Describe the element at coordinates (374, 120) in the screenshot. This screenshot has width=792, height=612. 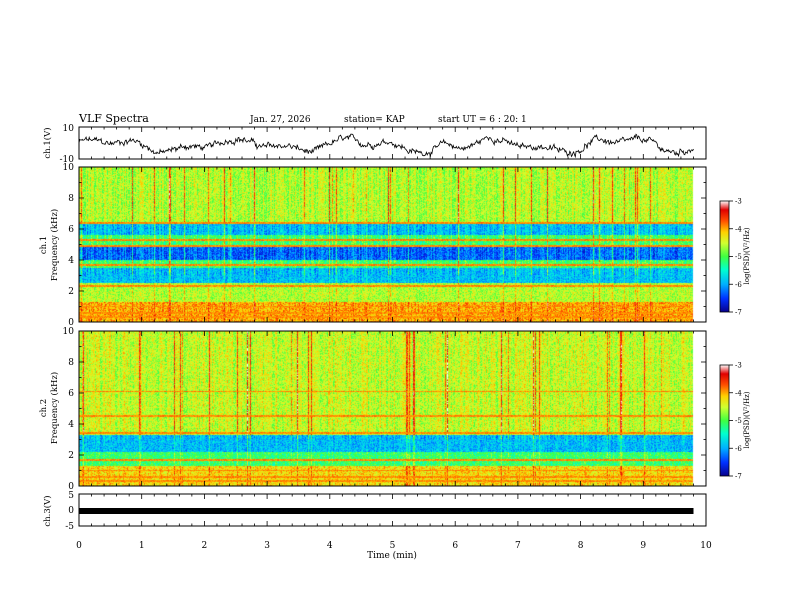
I see `station-label: station= KAP` at that location.